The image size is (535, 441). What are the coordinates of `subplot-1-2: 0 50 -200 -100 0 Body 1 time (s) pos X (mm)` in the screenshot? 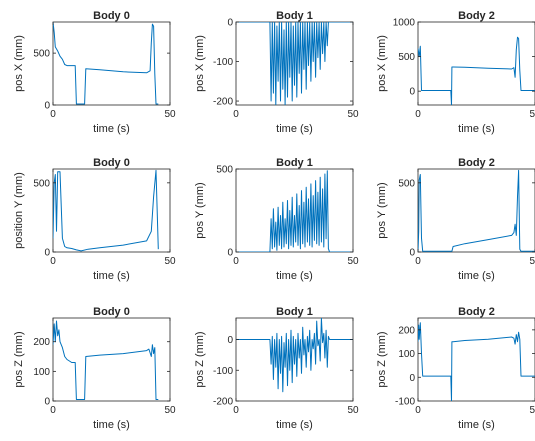 It's located at (276, 72).